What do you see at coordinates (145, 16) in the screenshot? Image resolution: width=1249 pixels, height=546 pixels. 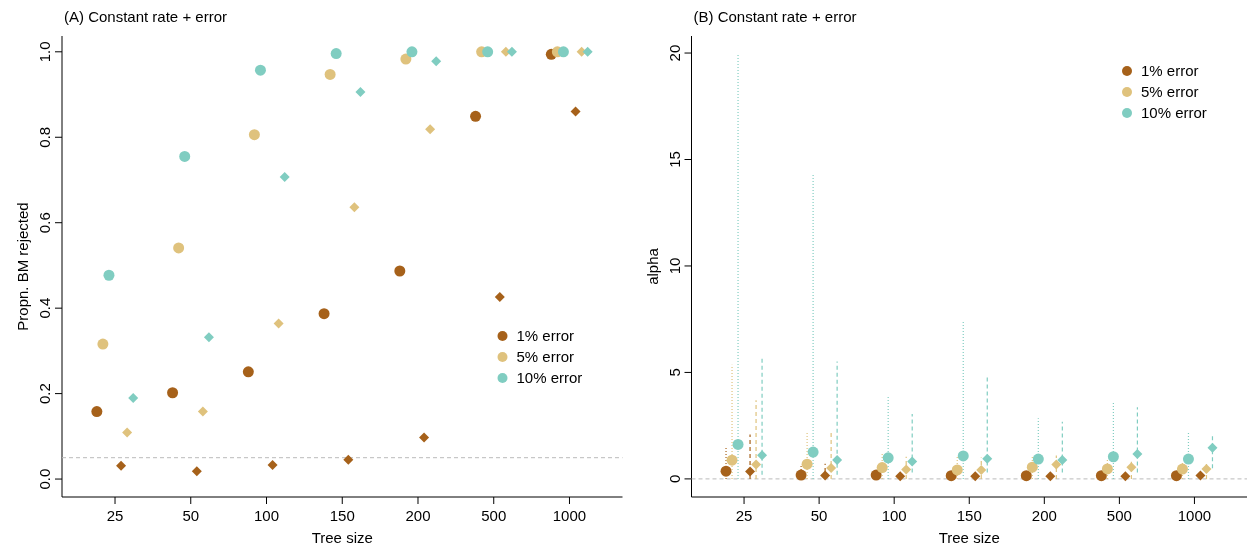 I see `chart-title: (A) Constant rate + error` at bounding box center [145, 16].